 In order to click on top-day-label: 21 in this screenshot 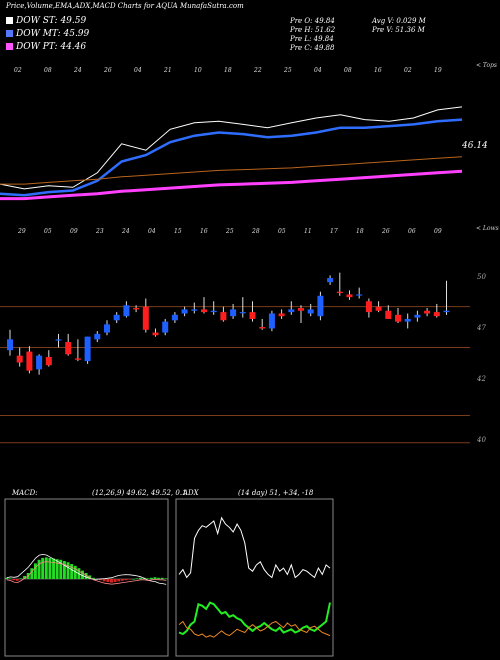, I will do `click(167, 70)`.